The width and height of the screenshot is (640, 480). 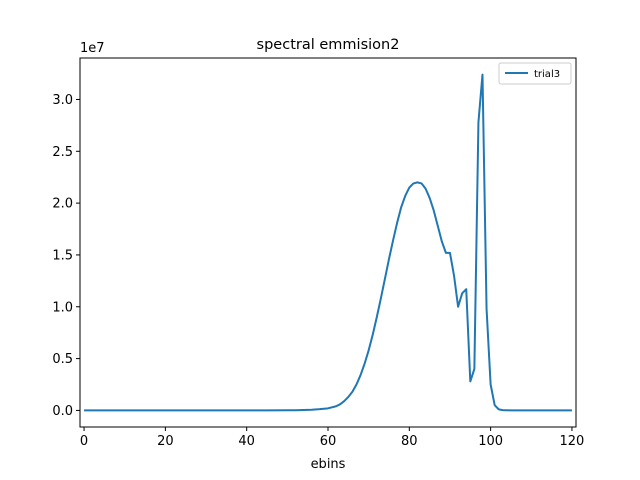 I want to click on x-tick-label: 0, so click(x=84, y=441).